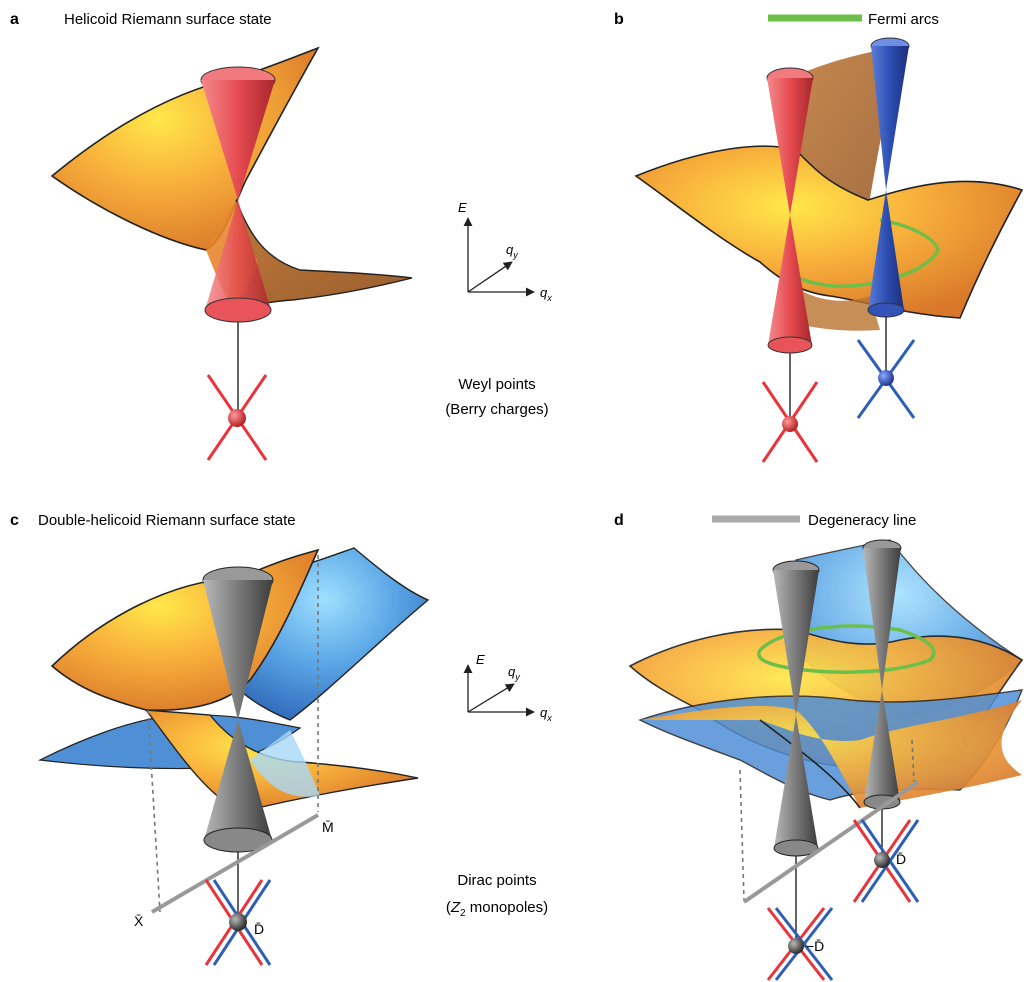  Describe the element at coordinates (619, 520) in the screenshot. I see `panel-d-letter: d` at that location.